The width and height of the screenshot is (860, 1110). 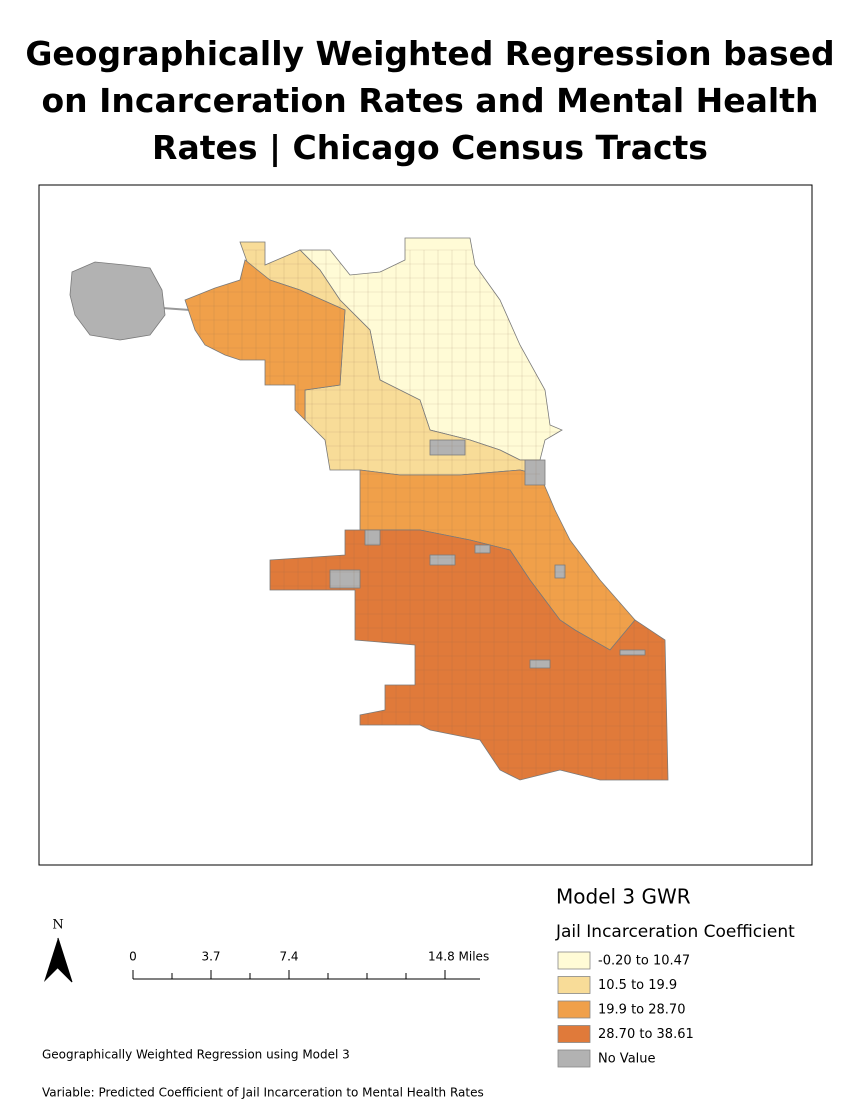 I want to click on north-label: N, so click(x=57, y=925).